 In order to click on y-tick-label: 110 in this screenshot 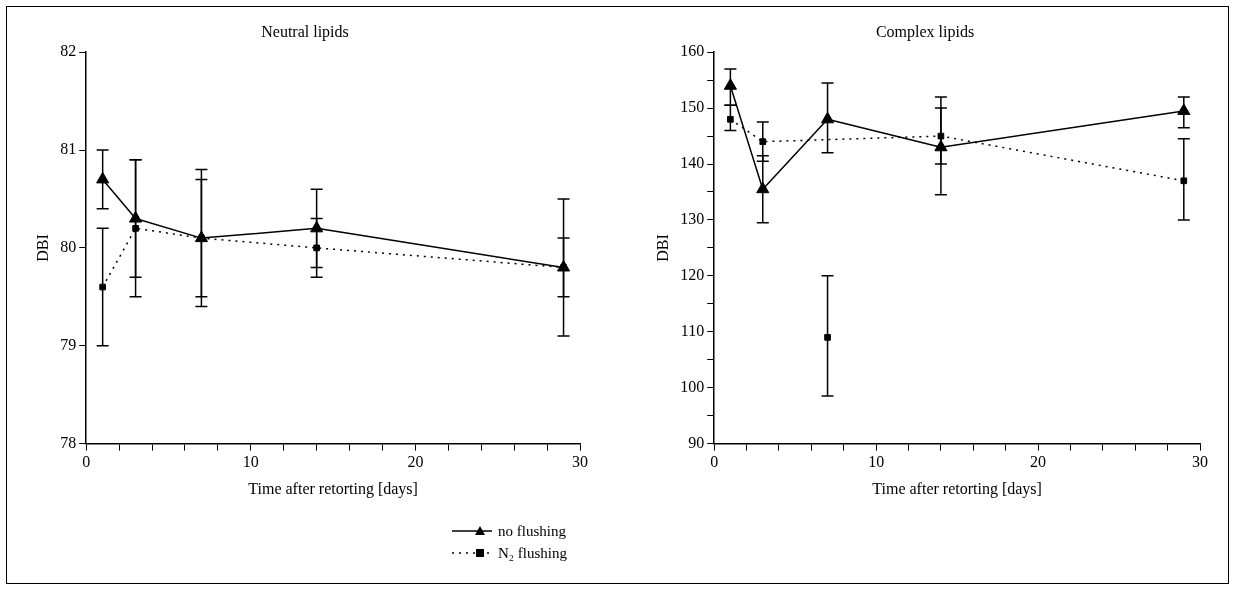, I will do `click(692, 330)`.